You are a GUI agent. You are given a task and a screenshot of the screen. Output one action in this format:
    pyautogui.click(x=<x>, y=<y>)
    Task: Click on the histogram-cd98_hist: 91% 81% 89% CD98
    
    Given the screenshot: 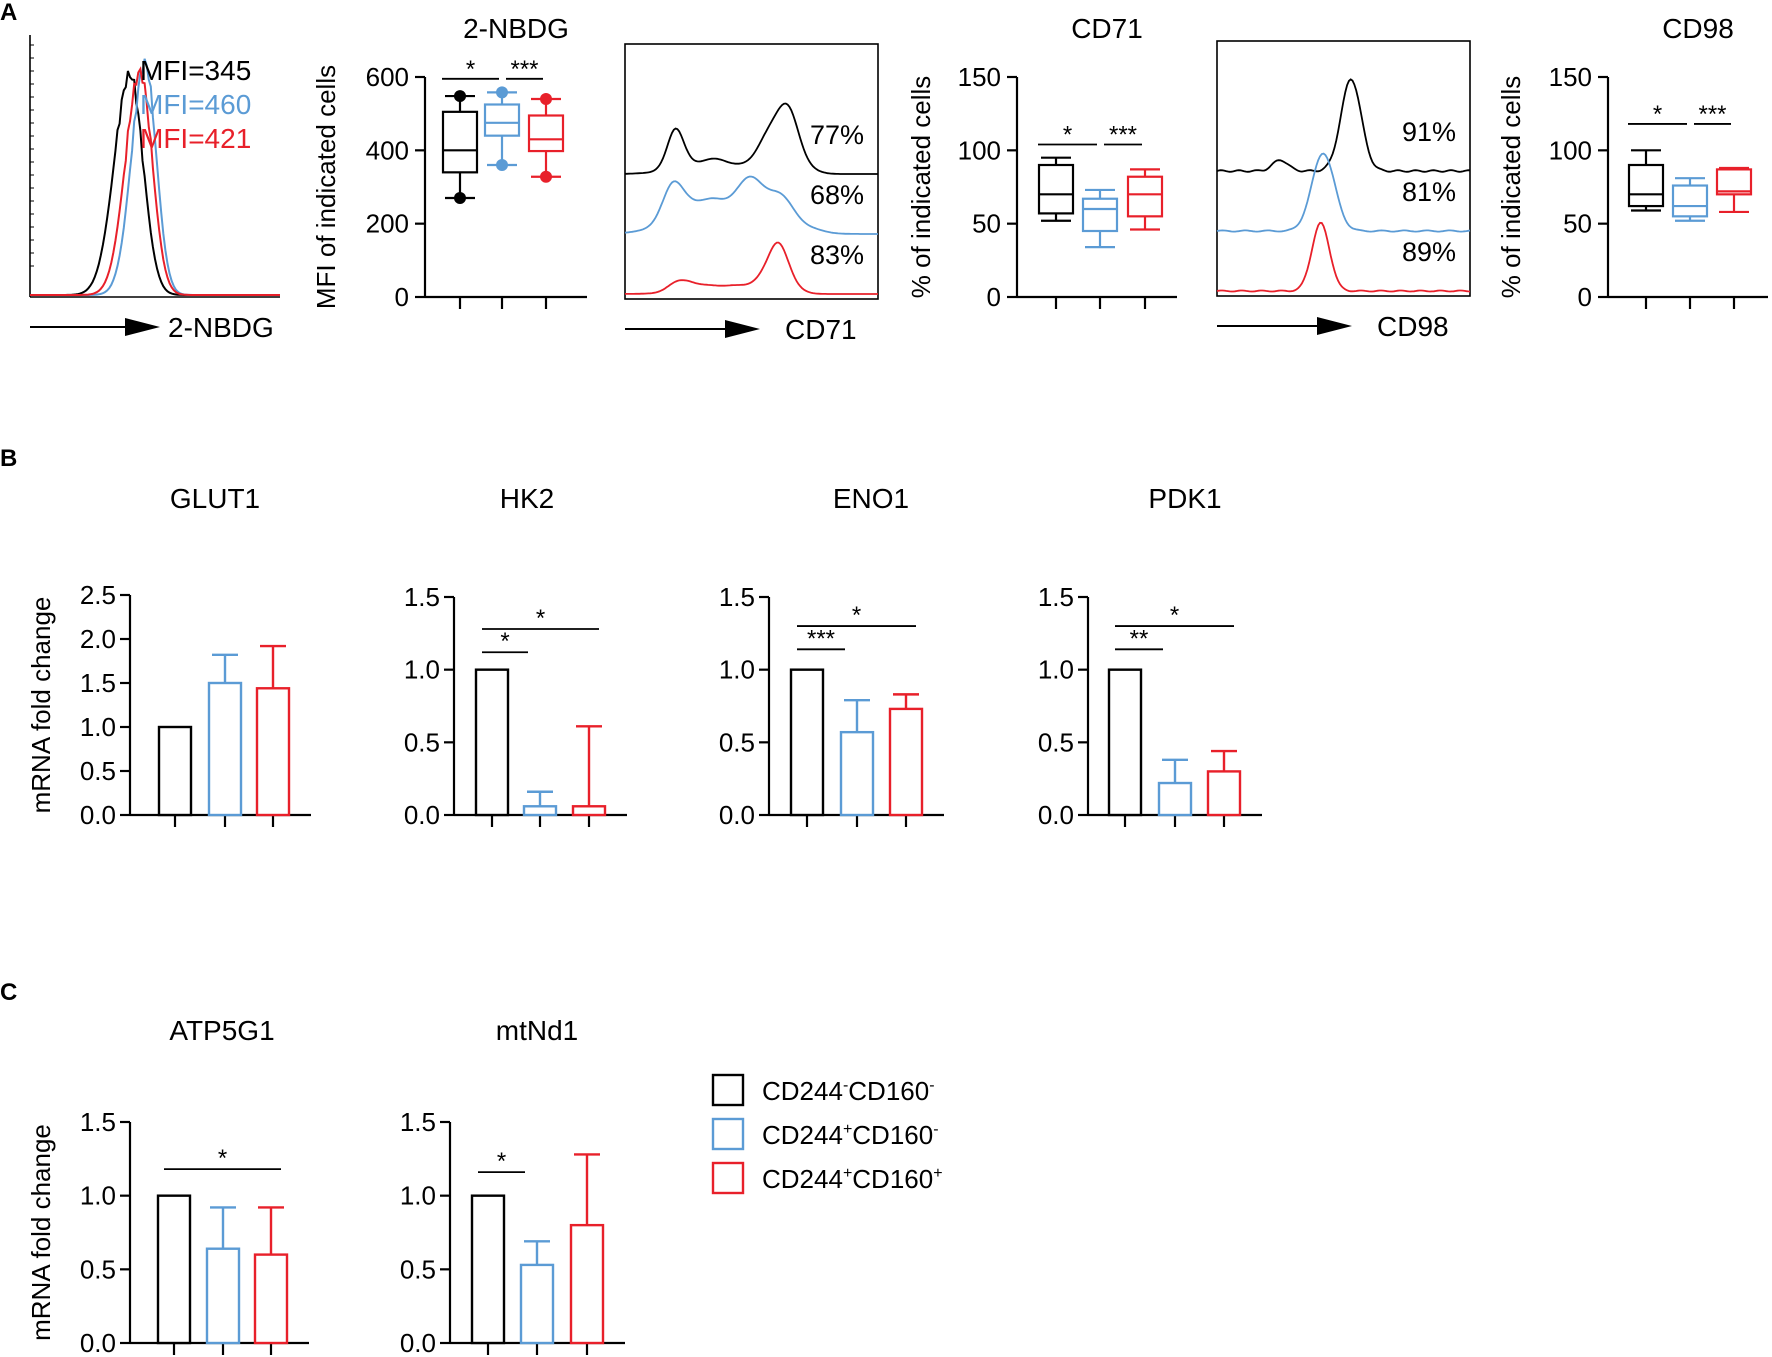 What is the action you would take?
    pyautogui.click(x=1343, y=191)
    